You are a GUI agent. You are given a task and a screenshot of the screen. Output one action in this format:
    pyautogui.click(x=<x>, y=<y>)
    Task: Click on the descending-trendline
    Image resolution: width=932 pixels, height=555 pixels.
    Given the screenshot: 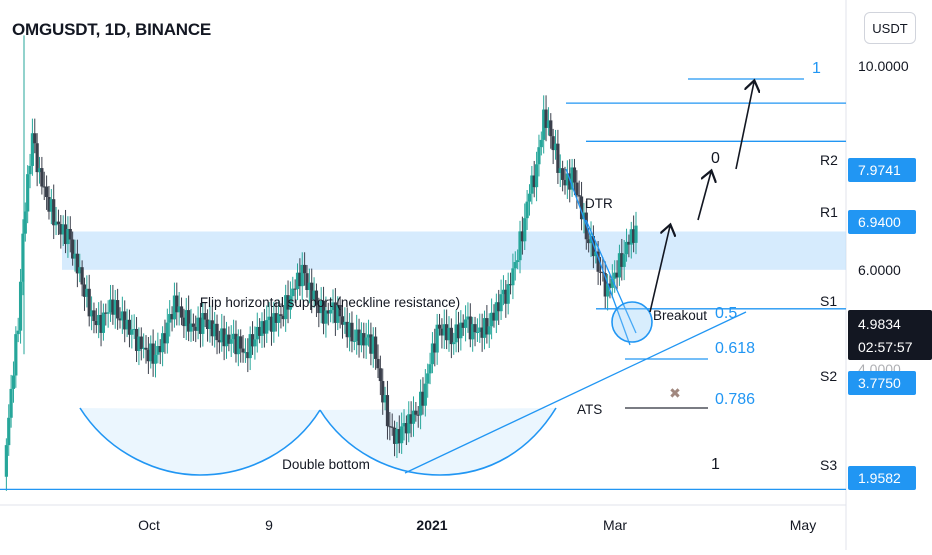 What is the action you would take?
    pyautogui.click(x=598, y=257)
    